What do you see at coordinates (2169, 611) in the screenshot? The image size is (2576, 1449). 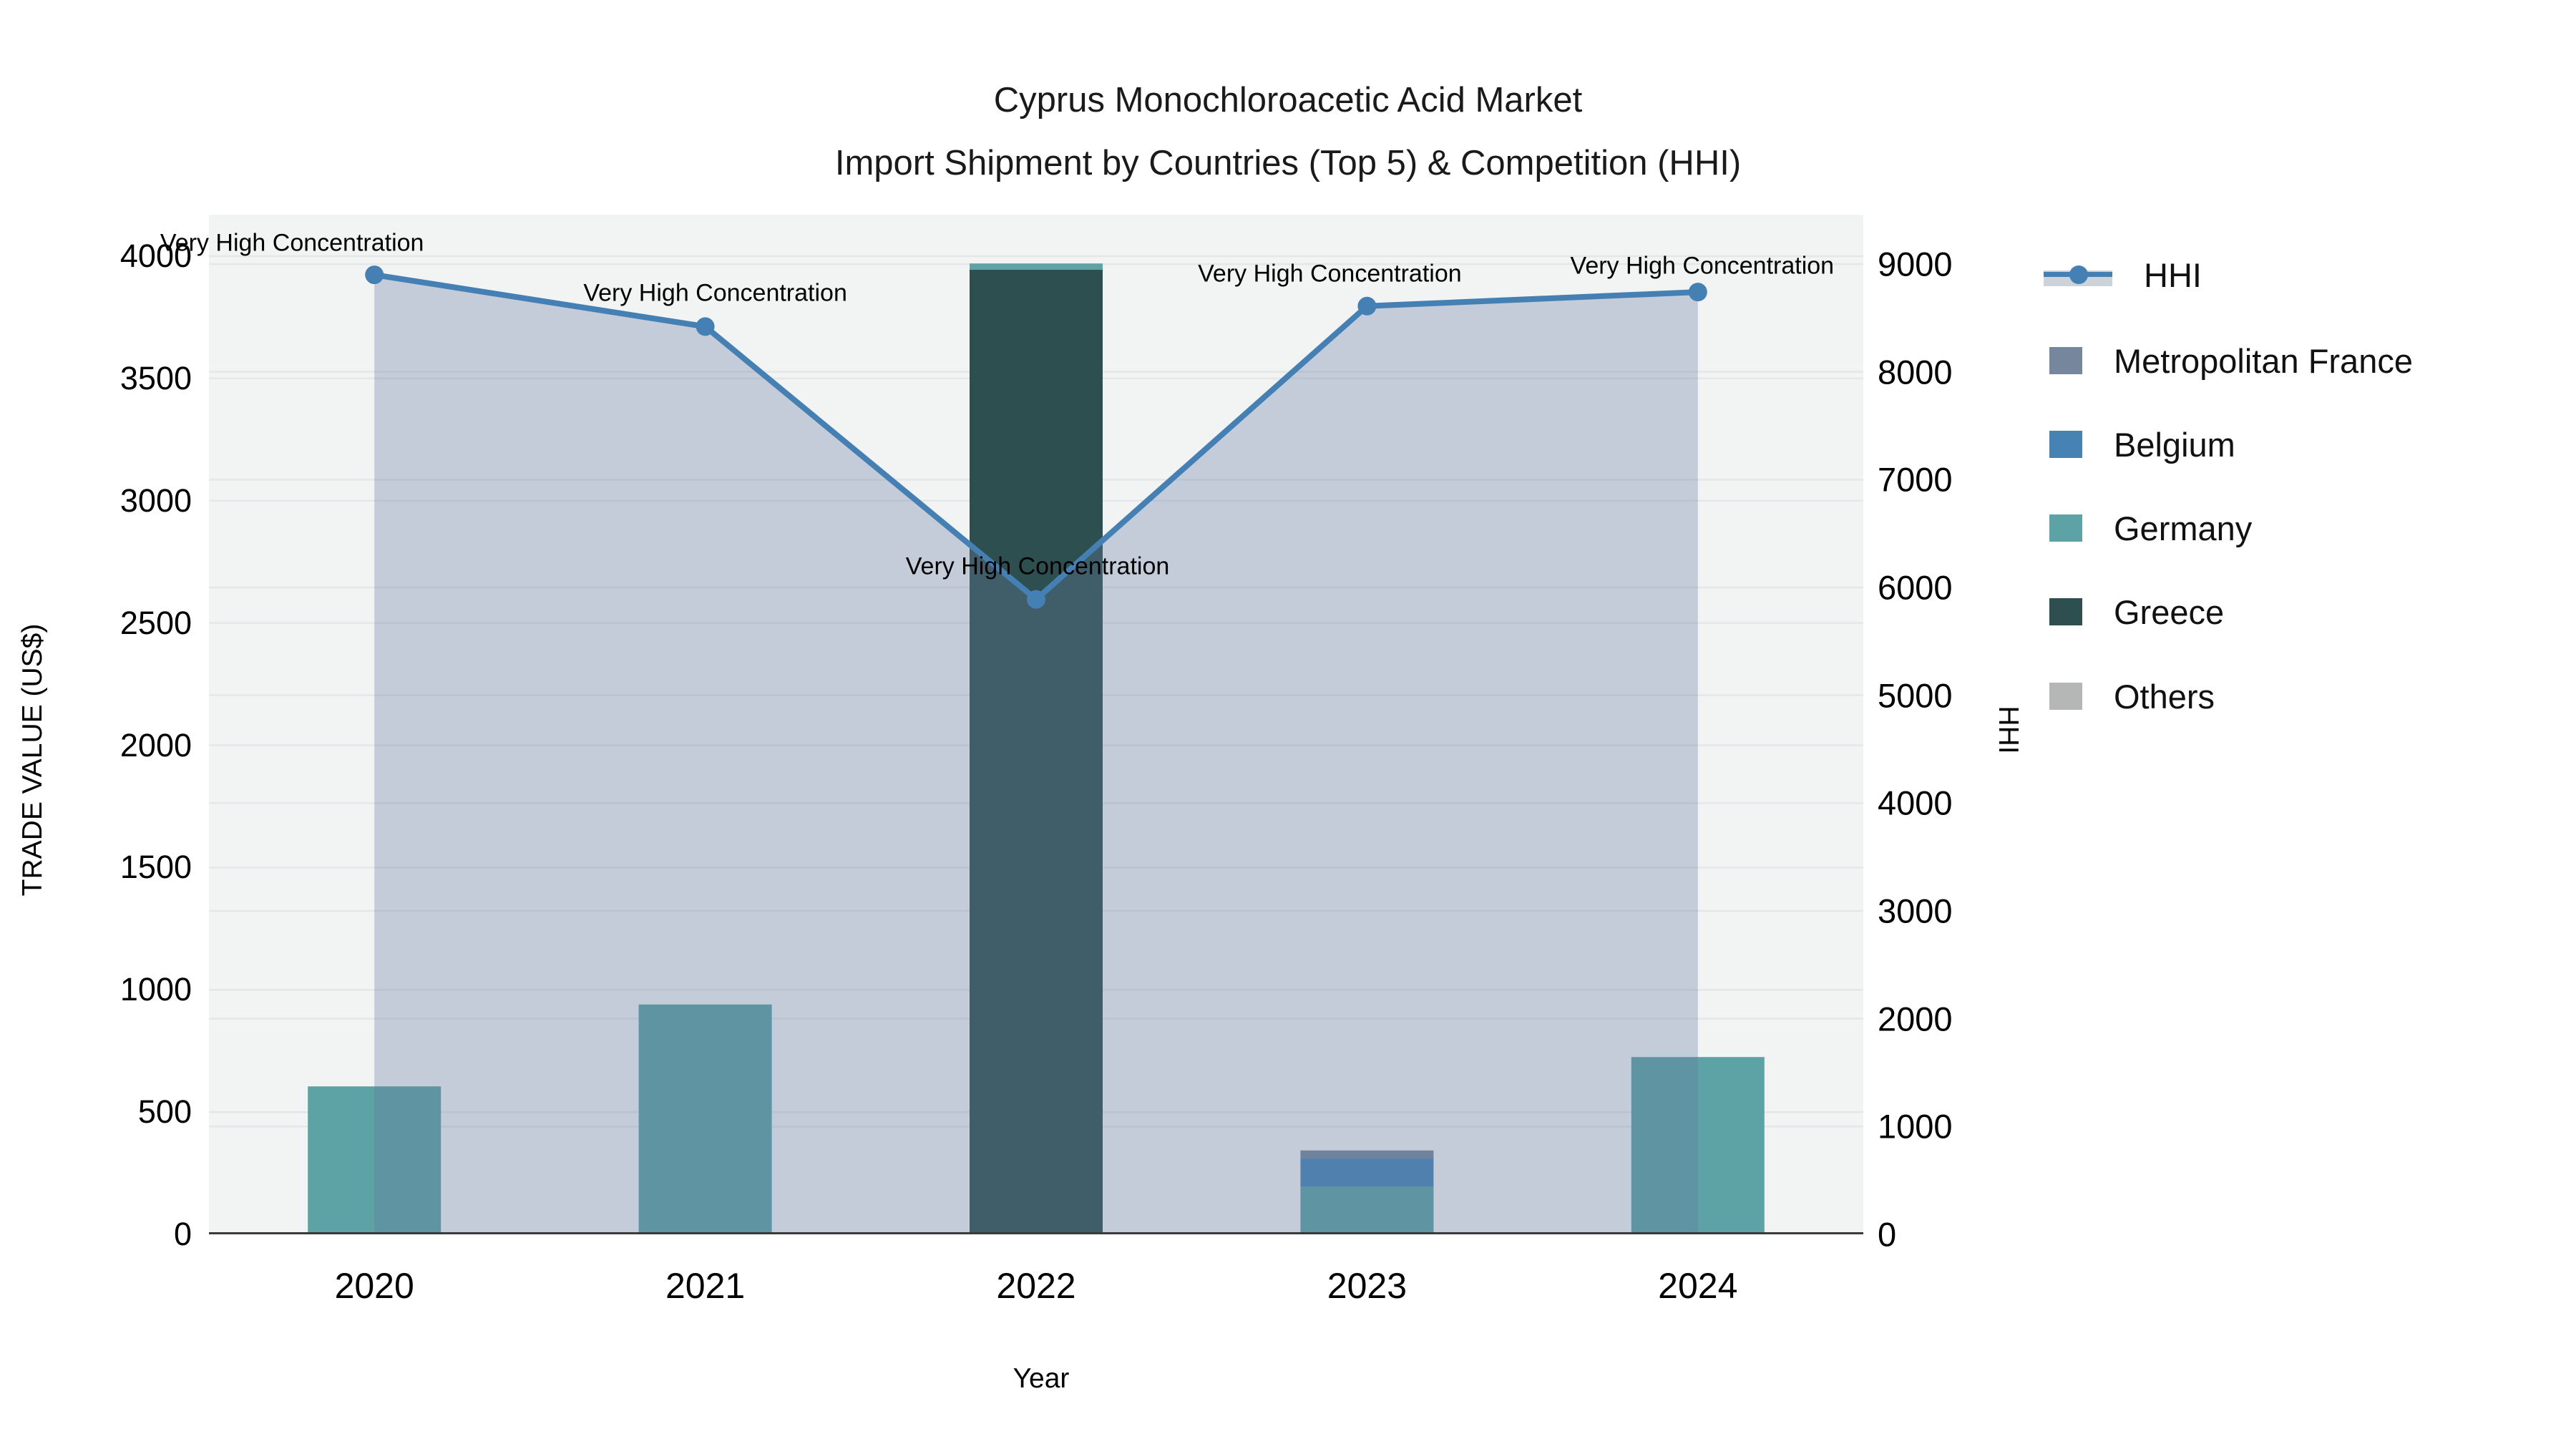 I see `legend-item-label: Greece` at bounding box center [2169, 611].